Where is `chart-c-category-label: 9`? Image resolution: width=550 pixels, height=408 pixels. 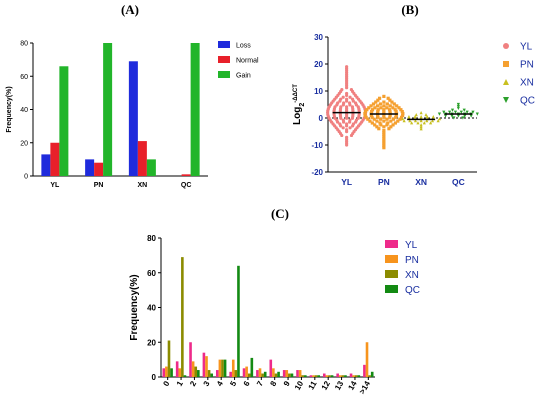
chart-c-category-label: 9 is located at coordinates (287, 383).